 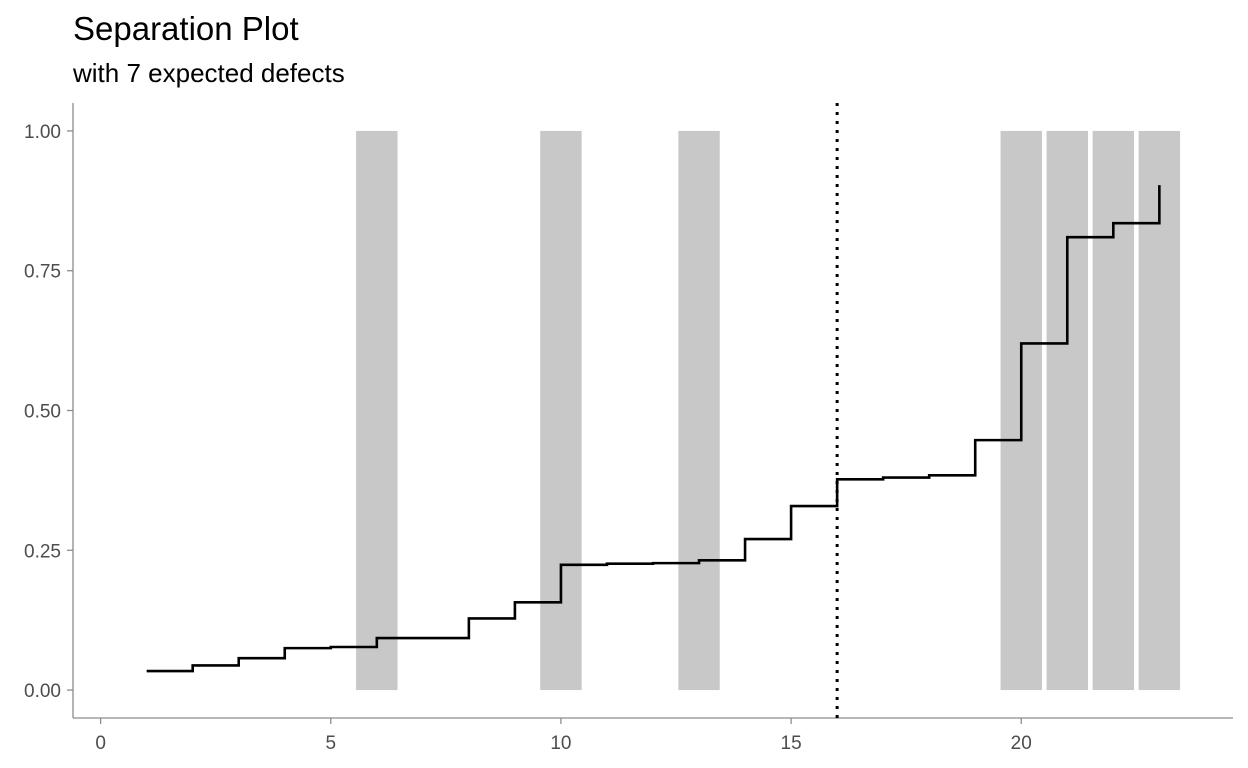 What do you see at coordinates (42, 272) in the screenshot?
I see `y-tick-label: 0.75` at bounding box center [42, 272].